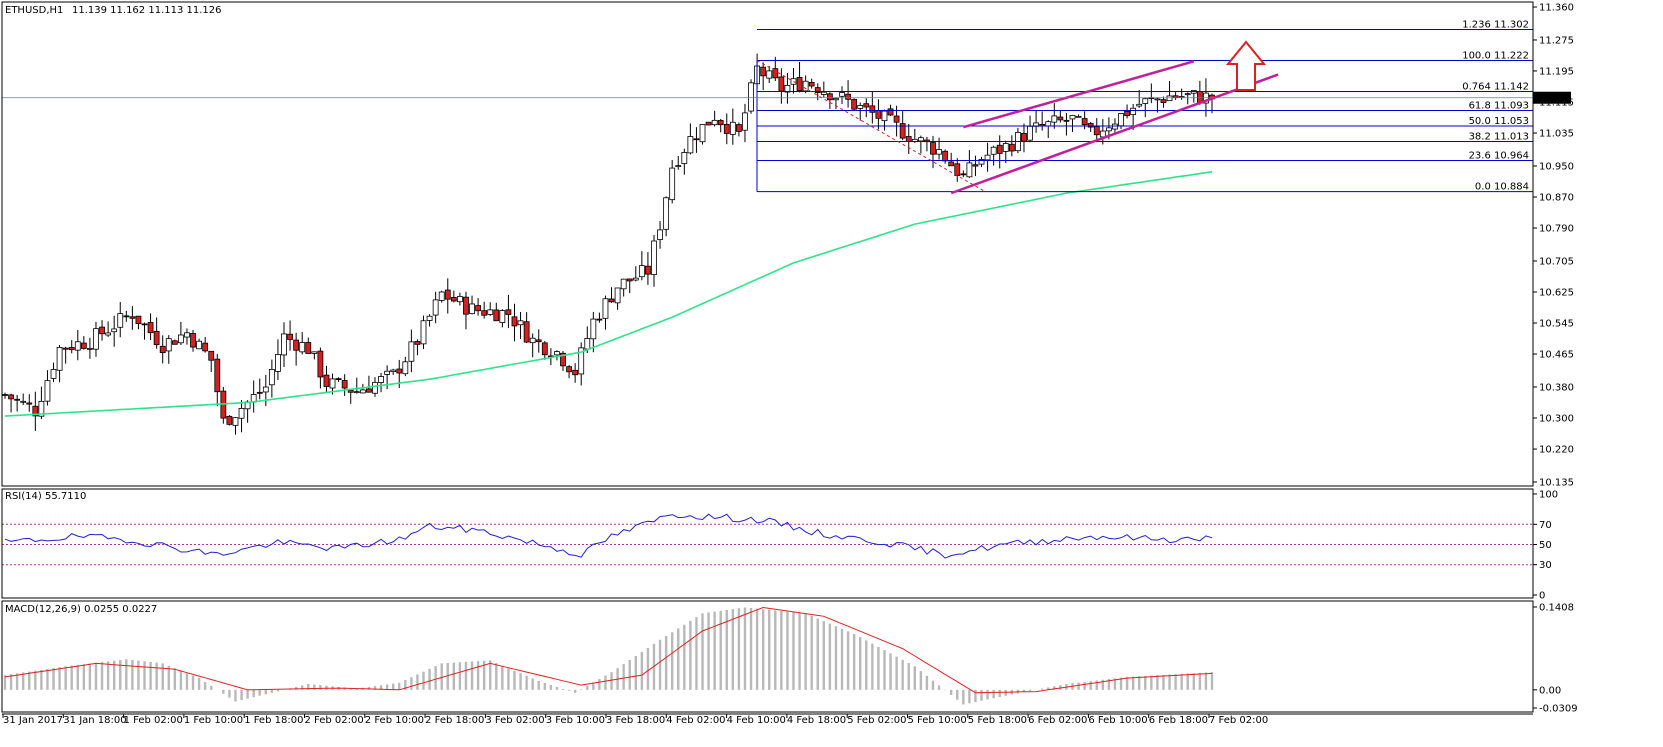  What do you see at coordinates (213, 720) in the screenshot?
I see `time-tick-label: 1 Feb 10:00` at bounding box center [213, 720].